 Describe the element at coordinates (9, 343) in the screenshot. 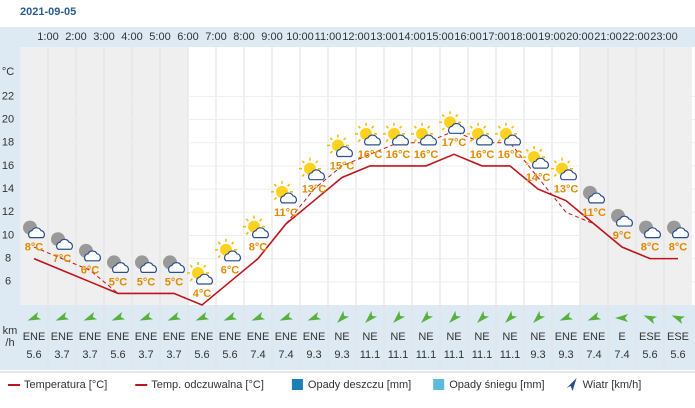

I see `wind-unit: /h` at that location.